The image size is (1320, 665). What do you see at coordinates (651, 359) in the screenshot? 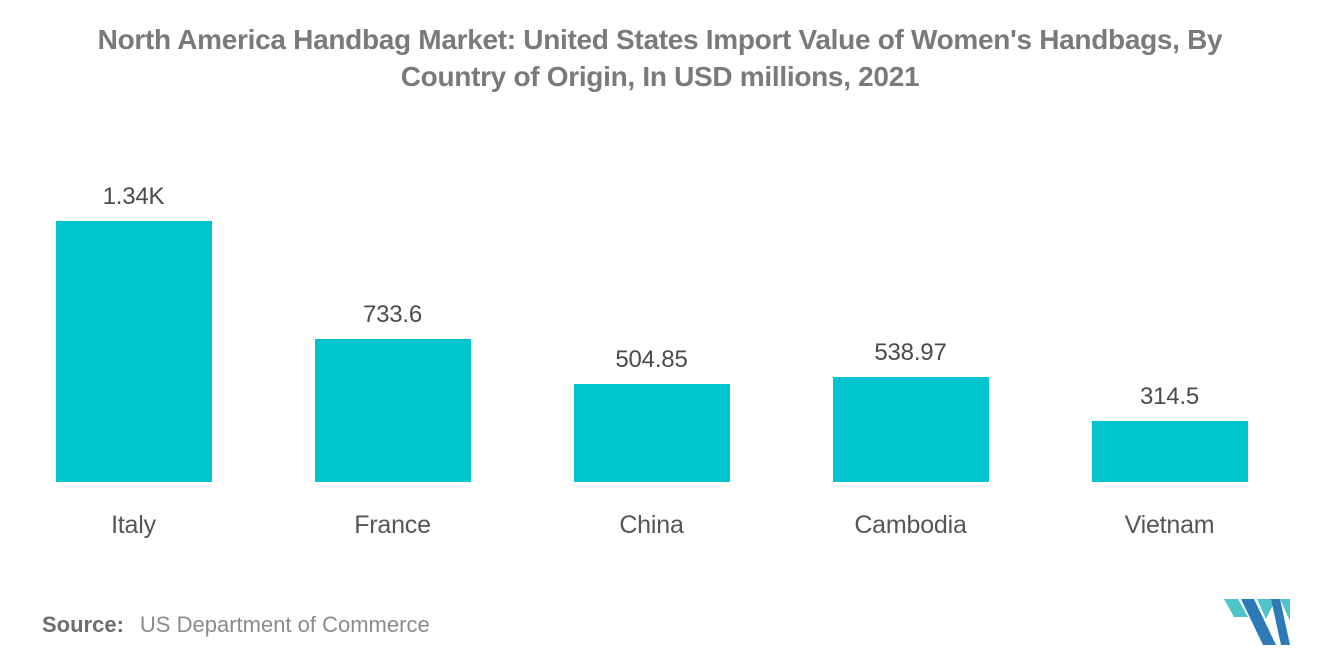
I see `bar-value-label: 504.85` at bounding box center [651, 359].